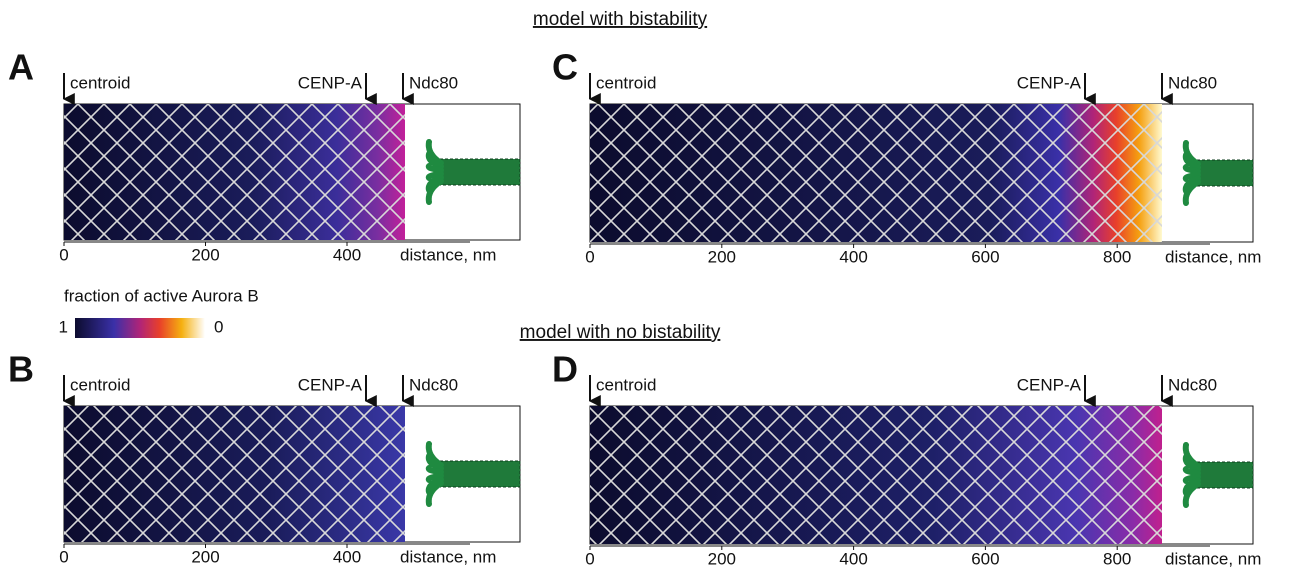 The height and width of the screenshot is (582, 1302). I want to click on panel-label: C, so click(565, 67).